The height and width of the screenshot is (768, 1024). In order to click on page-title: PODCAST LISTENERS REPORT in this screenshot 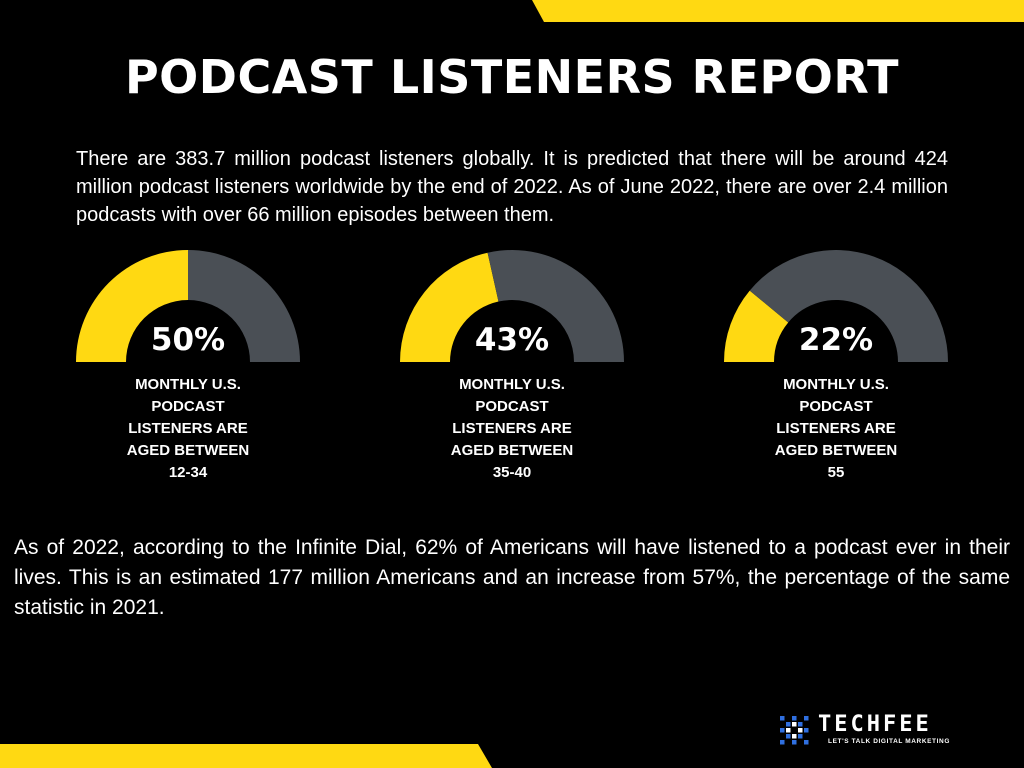, I will do `click(512, 77)`.